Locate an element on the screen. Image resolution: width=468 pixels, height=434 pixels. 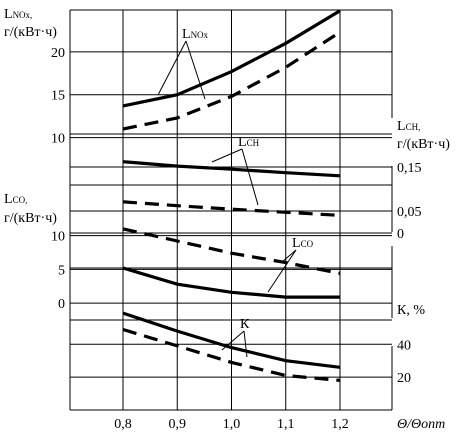
nox-tick-label-0: 10 is located at coordinates (58, 139).